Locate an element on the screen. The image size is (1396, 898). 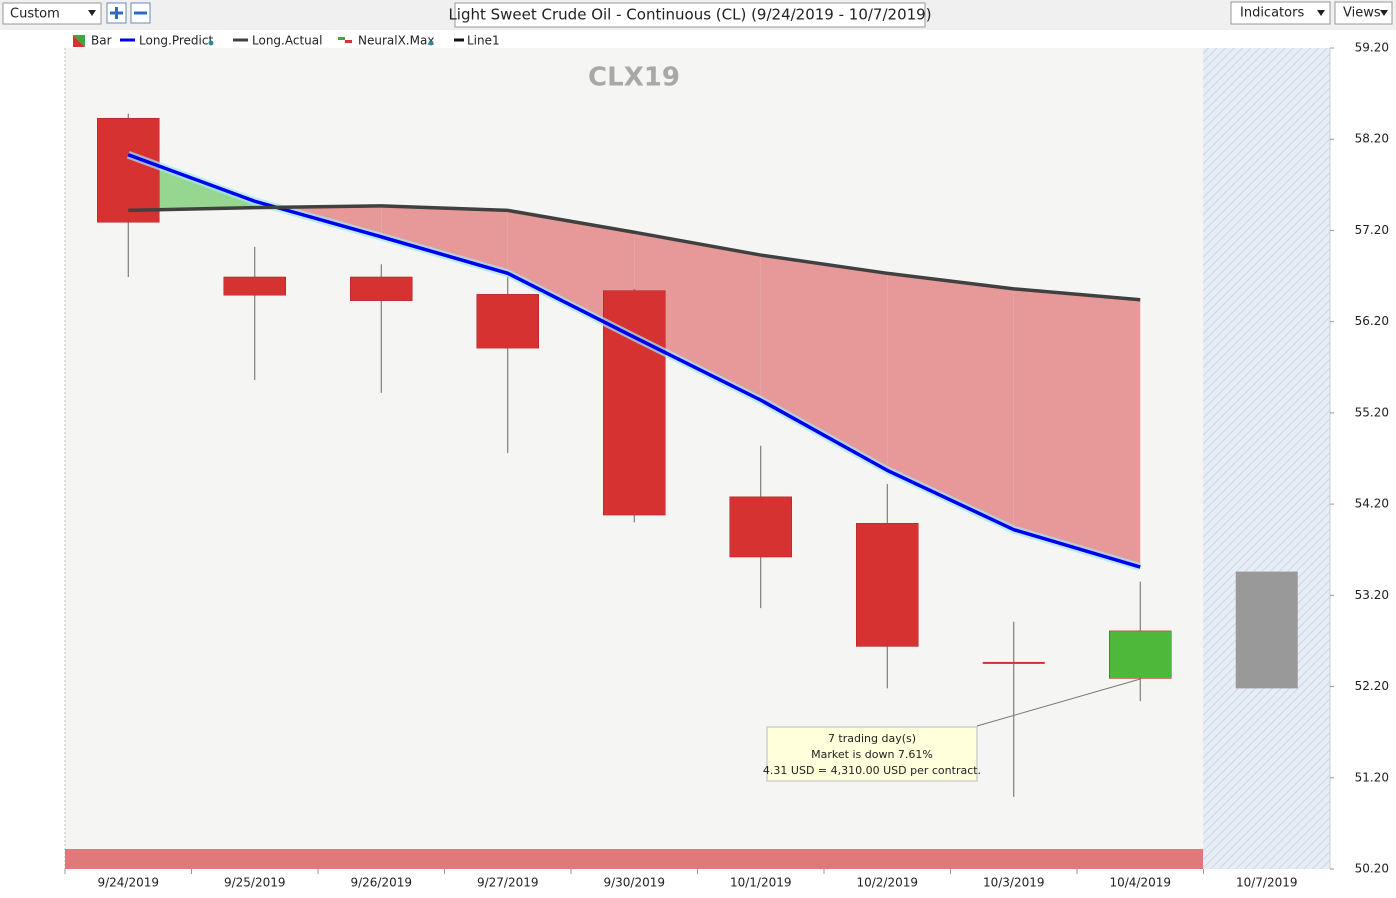
y-tick-label: 53.20 is located at coordinates (1372, 595).